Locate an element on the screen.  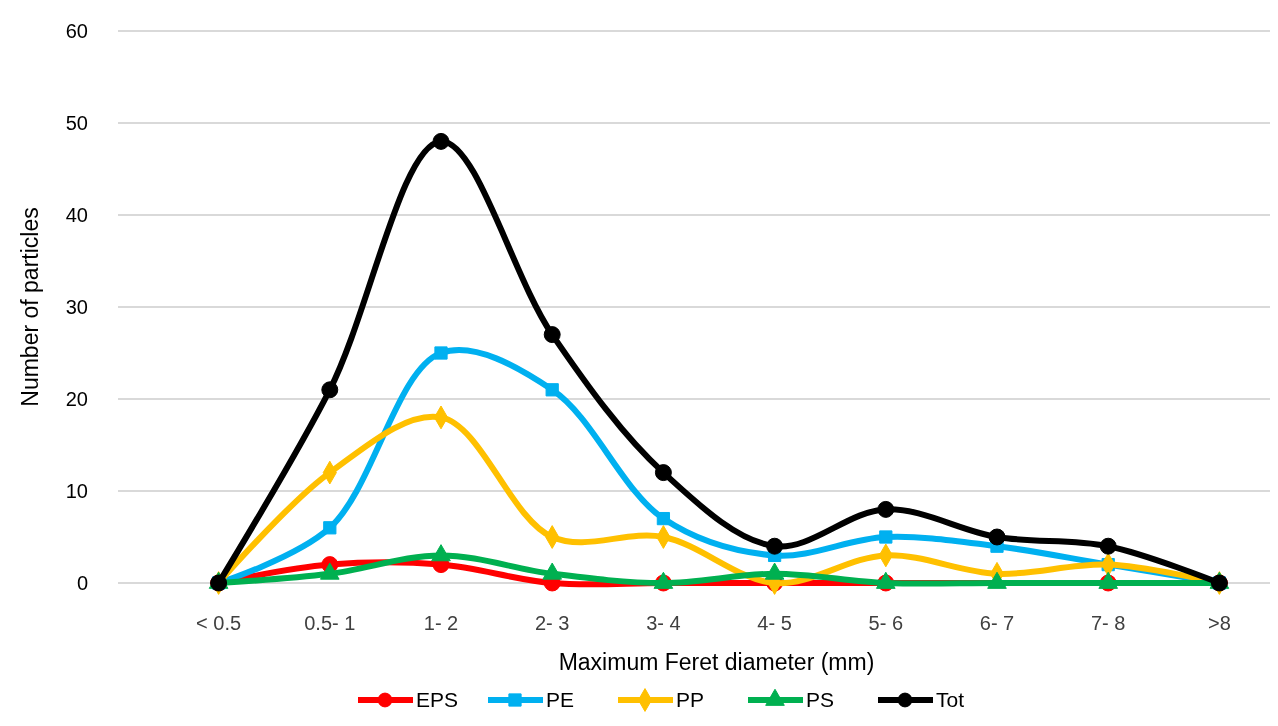
legend-label: PP is located at coordinates (690, 700).